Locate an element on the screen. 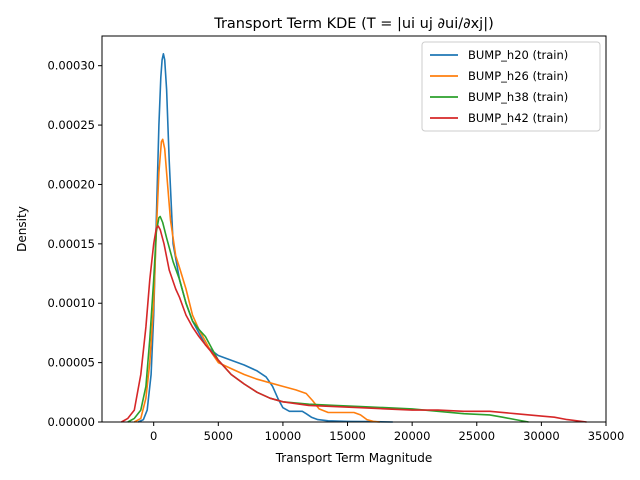 This screenshot has width=640, height=480. x-tick-label: 25000 is located at coordinates (476, 436).